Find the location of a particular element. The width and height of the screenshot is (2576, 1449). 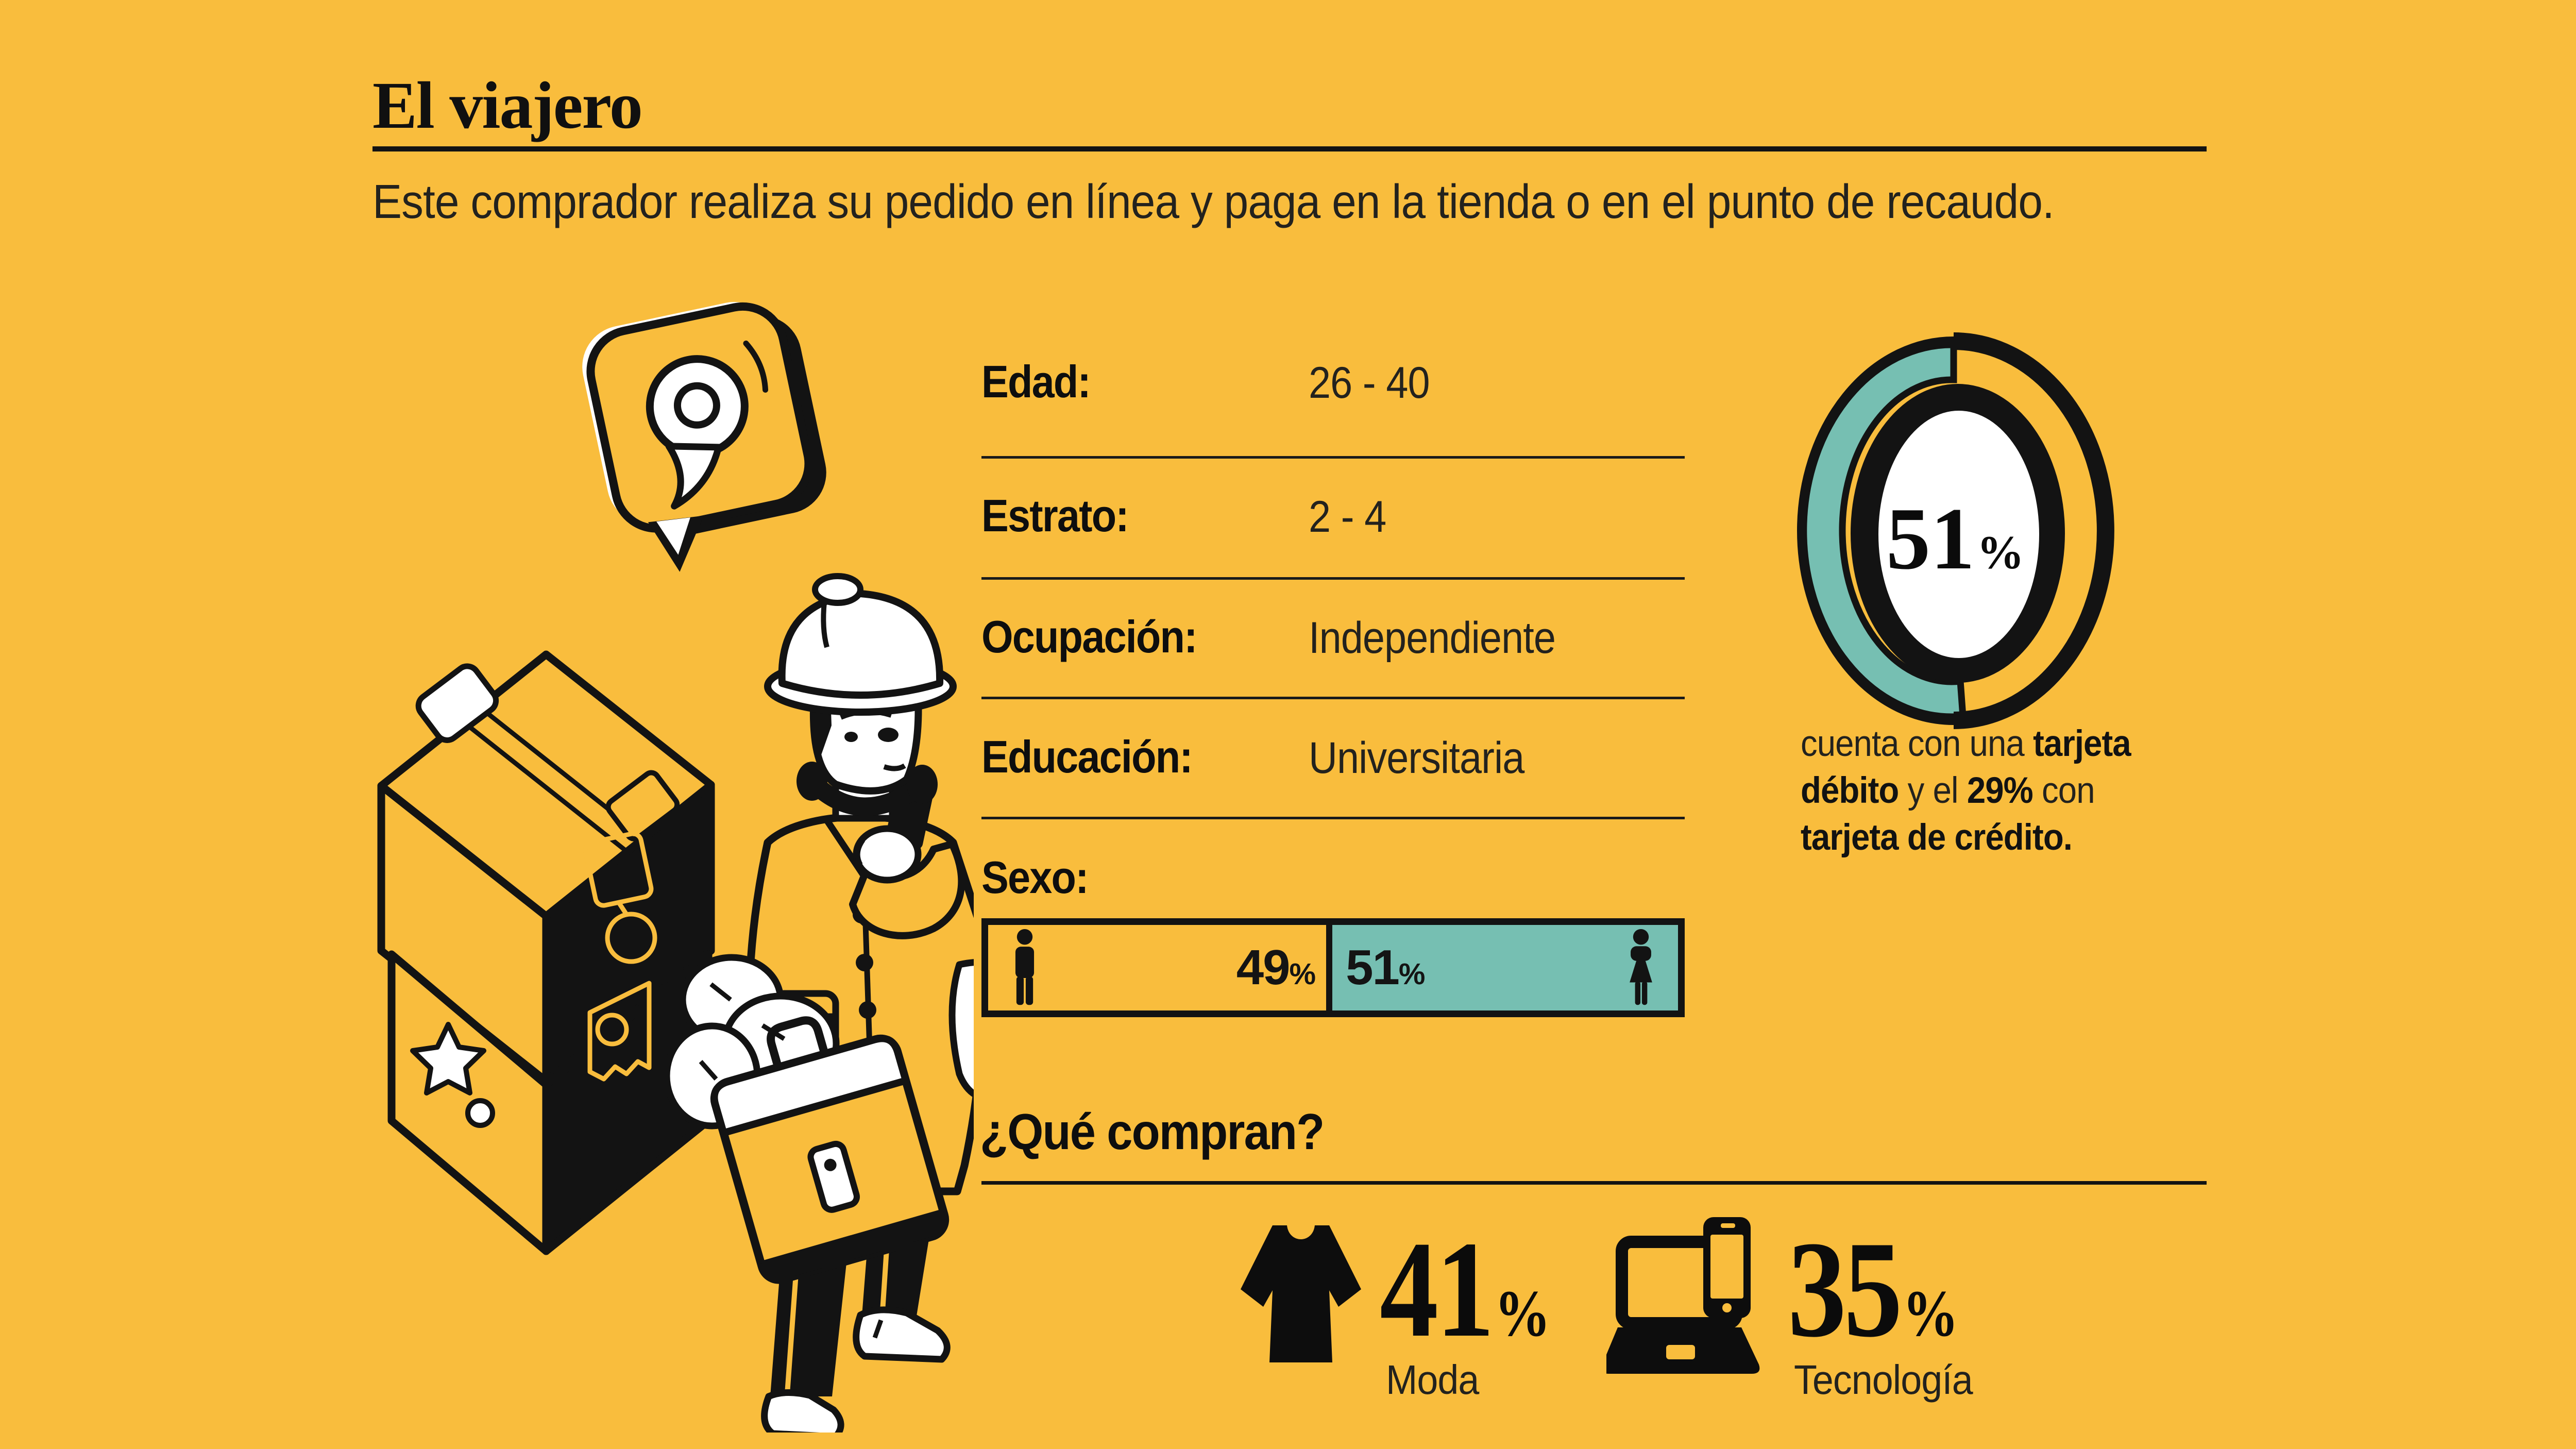

row-label-edad: Edad: is located at coordinates (1036, 381).